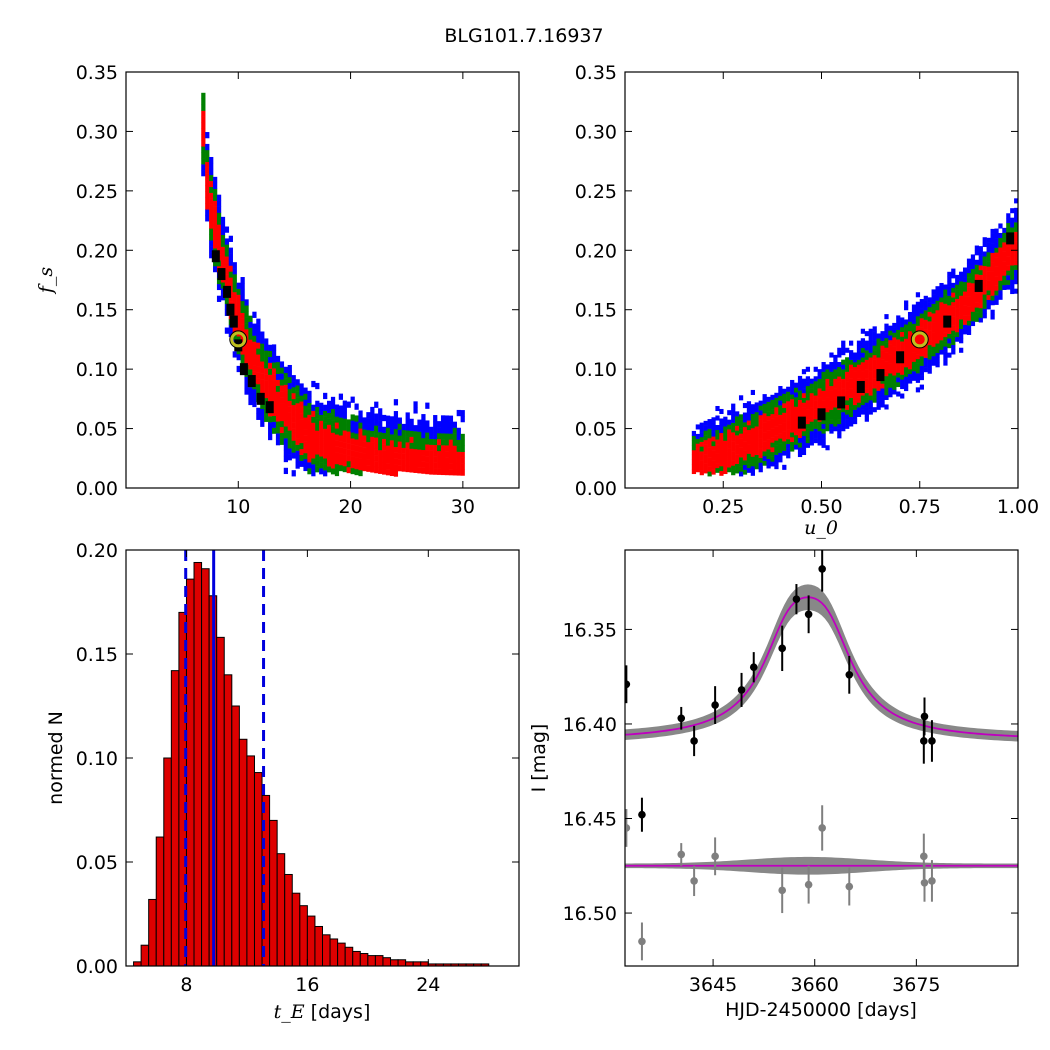 The height and width of the screenshot is (1050, 1050). I want to click on fs-vs-te-xtick-label: 30, so click(463, 507).